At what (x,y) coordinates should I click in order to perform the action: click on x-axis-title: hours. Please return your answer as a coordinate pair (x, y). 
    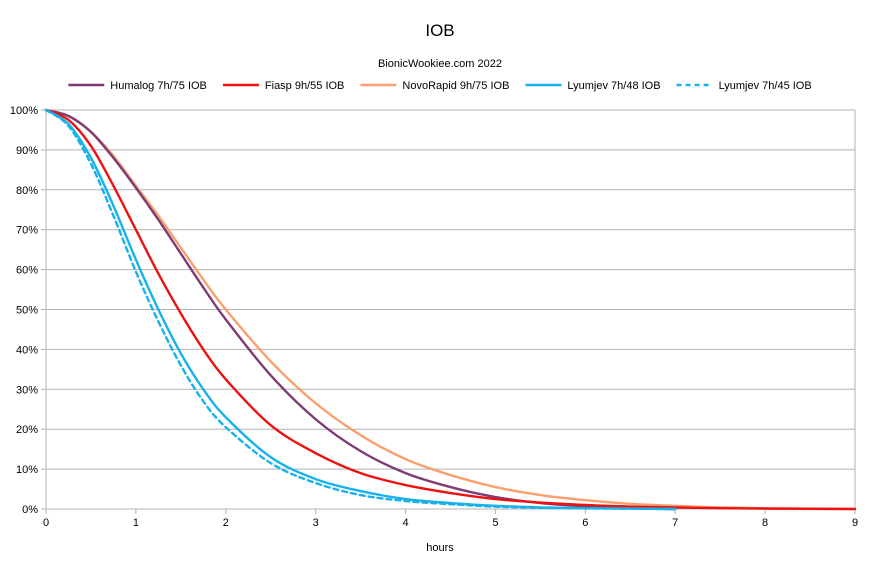
    Looking at the image, I should click on (440, 548).